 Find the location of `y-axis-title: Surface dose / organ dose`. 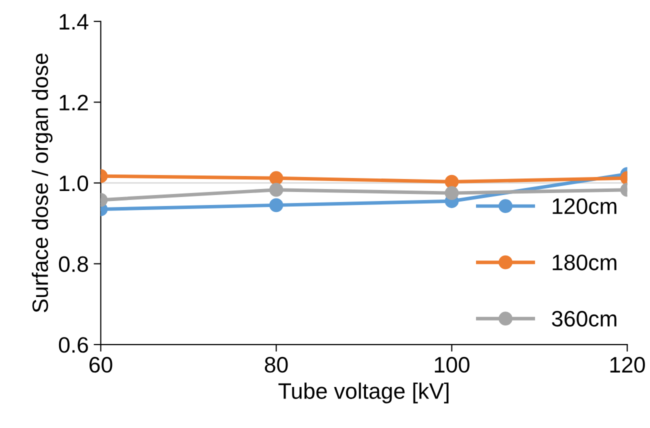

y-axis-title: Surface dose / organ dose is located at coordinates (42, 183).